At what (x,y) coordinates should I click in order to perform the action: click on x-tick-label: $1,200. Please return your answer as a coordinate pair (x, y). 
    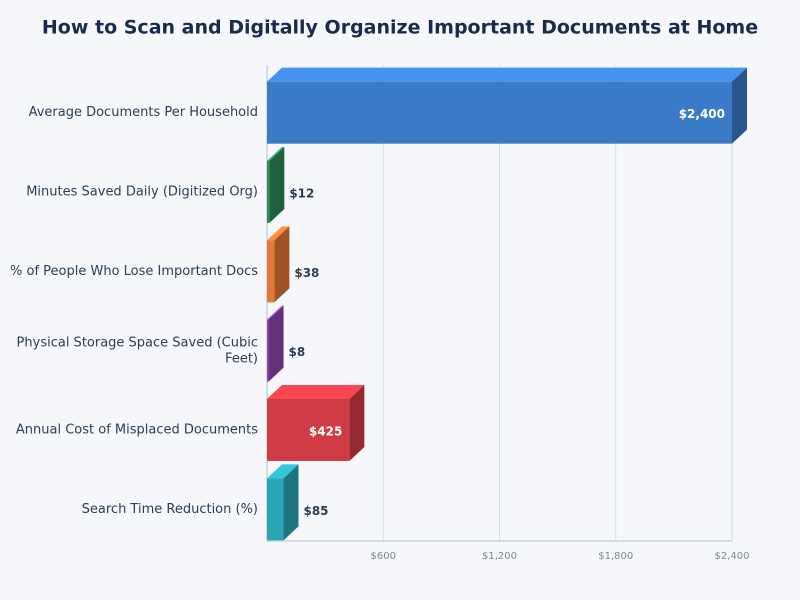
    Looking at the image, I should click on (499, 556).